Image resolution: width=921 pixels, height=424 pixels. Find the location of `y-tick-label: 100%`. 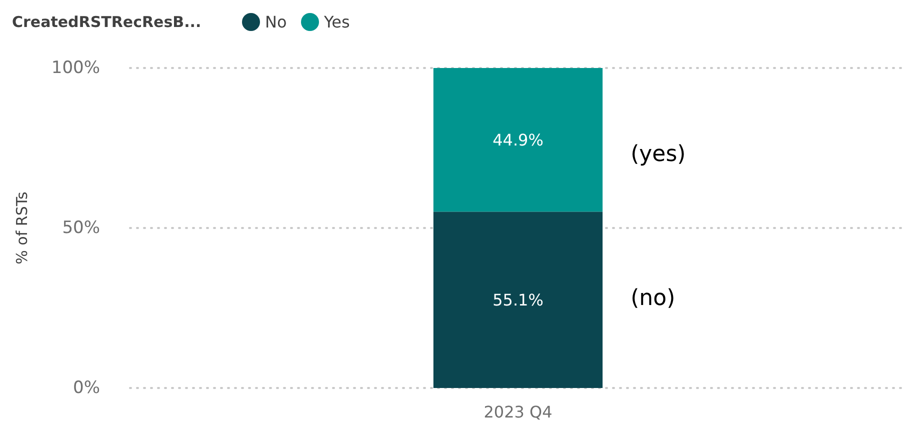

y-tick-label: 100% is located at coordinates (75, 68).